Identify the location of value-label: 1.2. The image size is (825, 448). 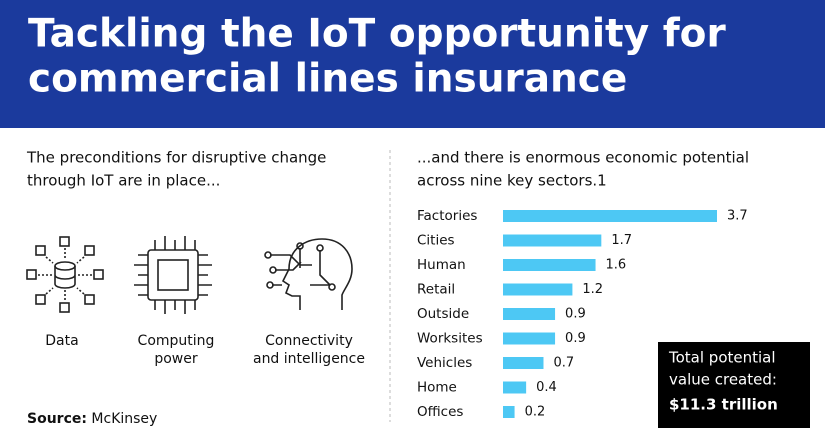
(592, 289).